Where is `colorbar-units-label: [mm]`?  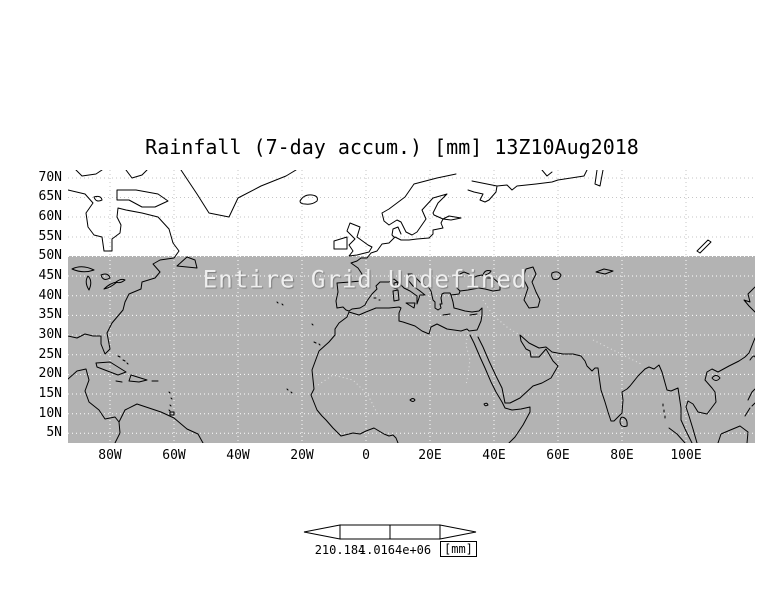
colorbar-units-label: [mm] is located at coordinates (458, 549).